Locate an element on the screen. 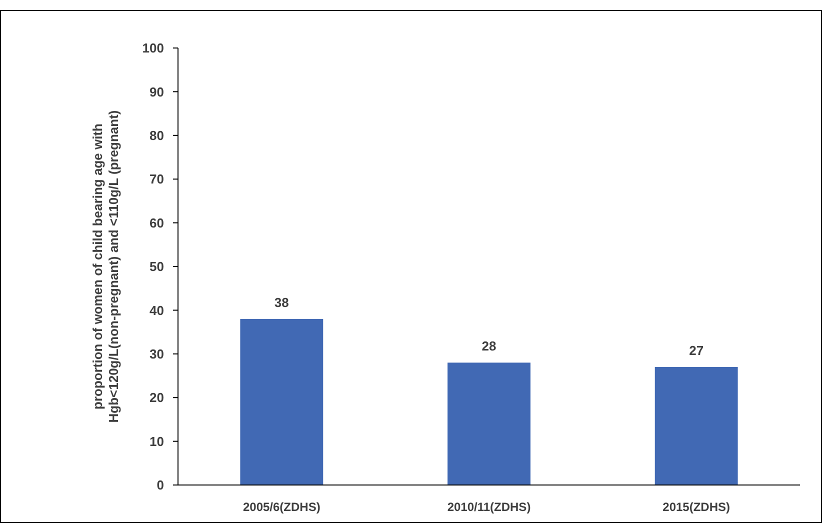 The height and width of the screenshot is (523, 825). data-label: 38 is located at coordinates (281, 302).